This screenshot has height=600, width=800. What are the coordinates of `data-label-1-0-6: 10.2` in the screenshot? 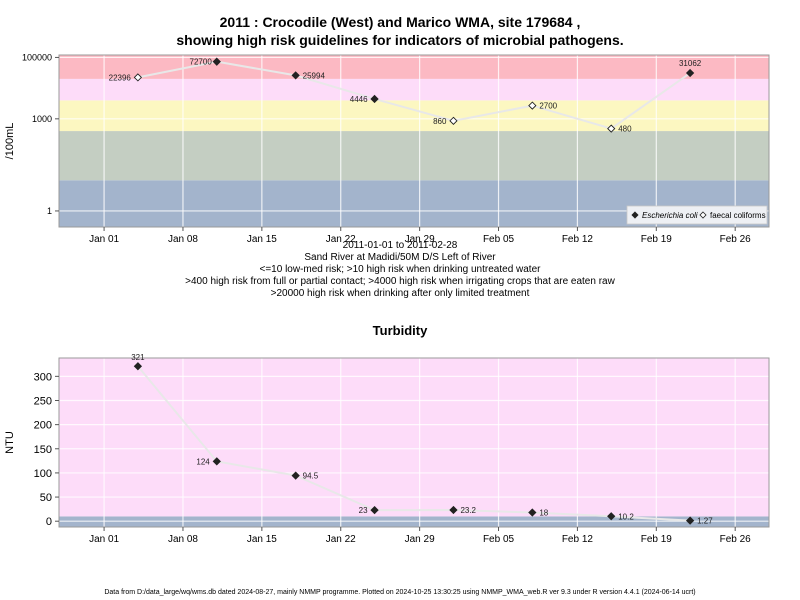 It's located at (626, 516).